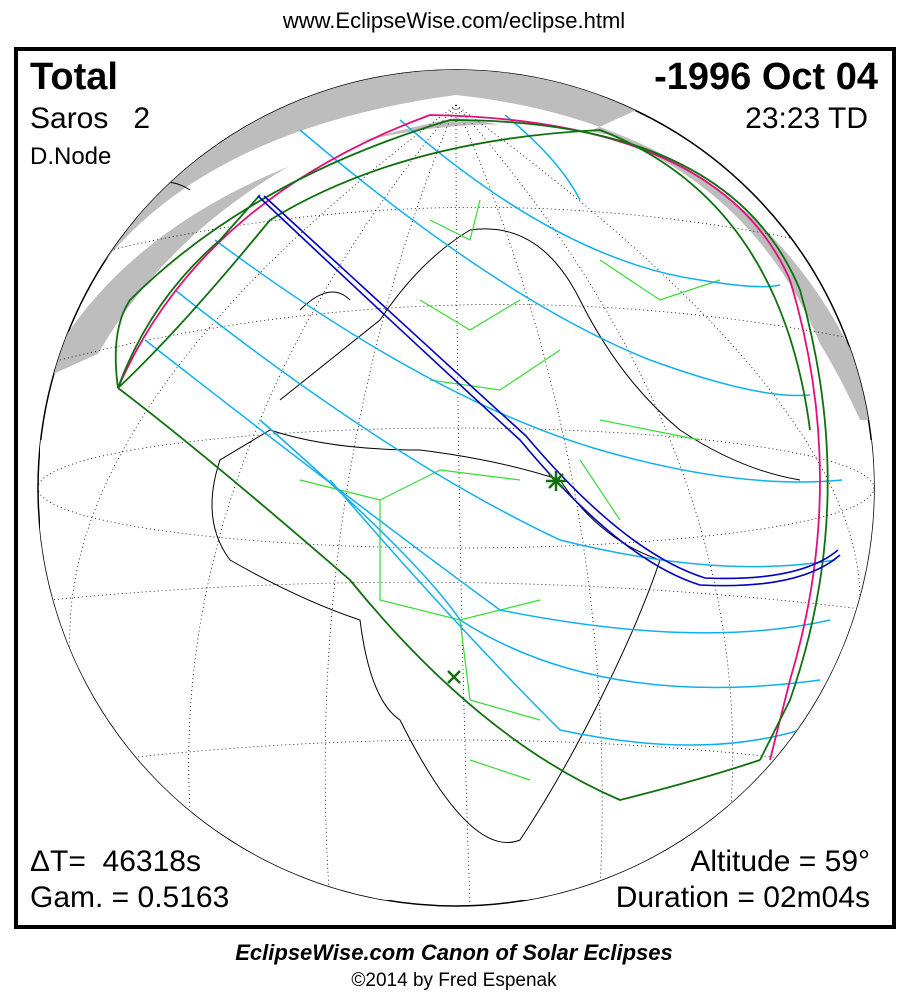  What do you see at coordinates (454, 980) in the screenshot?
I see `copyright: ©2014 by Fred Espenak` at bounding box center [454, 980].